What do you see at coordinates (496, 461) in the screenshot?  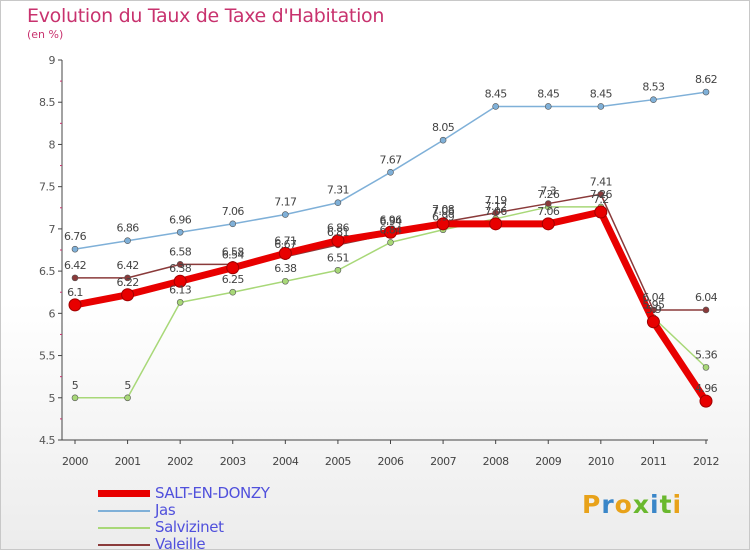 I see `x-tick-label: 2008` at bounding box center [496, 461].